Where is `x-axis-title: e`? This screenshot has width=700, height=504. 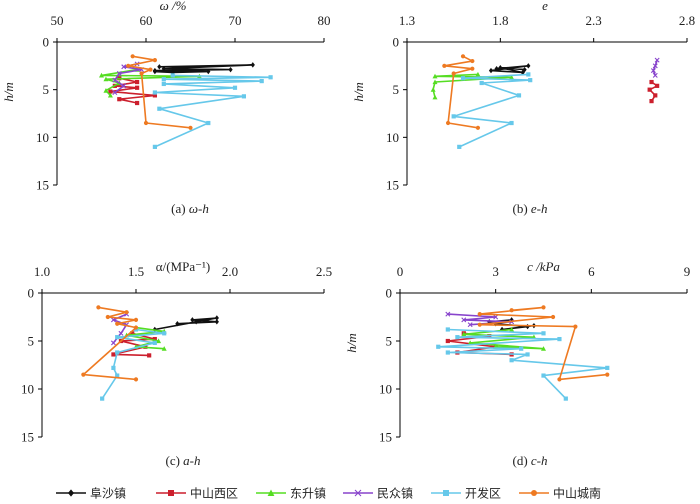
x-axis-title: e is located at coordinates (545, 6).